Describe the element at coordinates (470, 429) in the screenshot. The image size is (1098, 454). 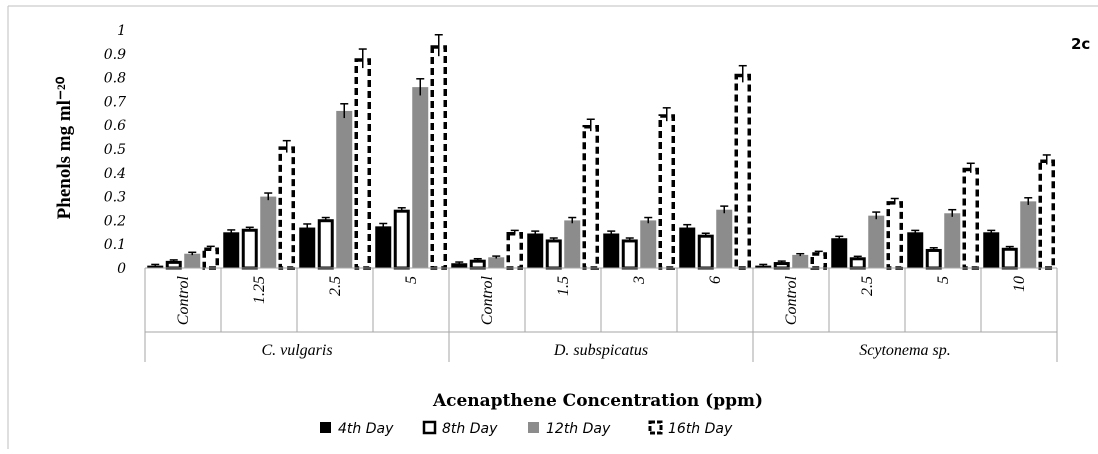
I see `legend-label: 8th Day` at that location.